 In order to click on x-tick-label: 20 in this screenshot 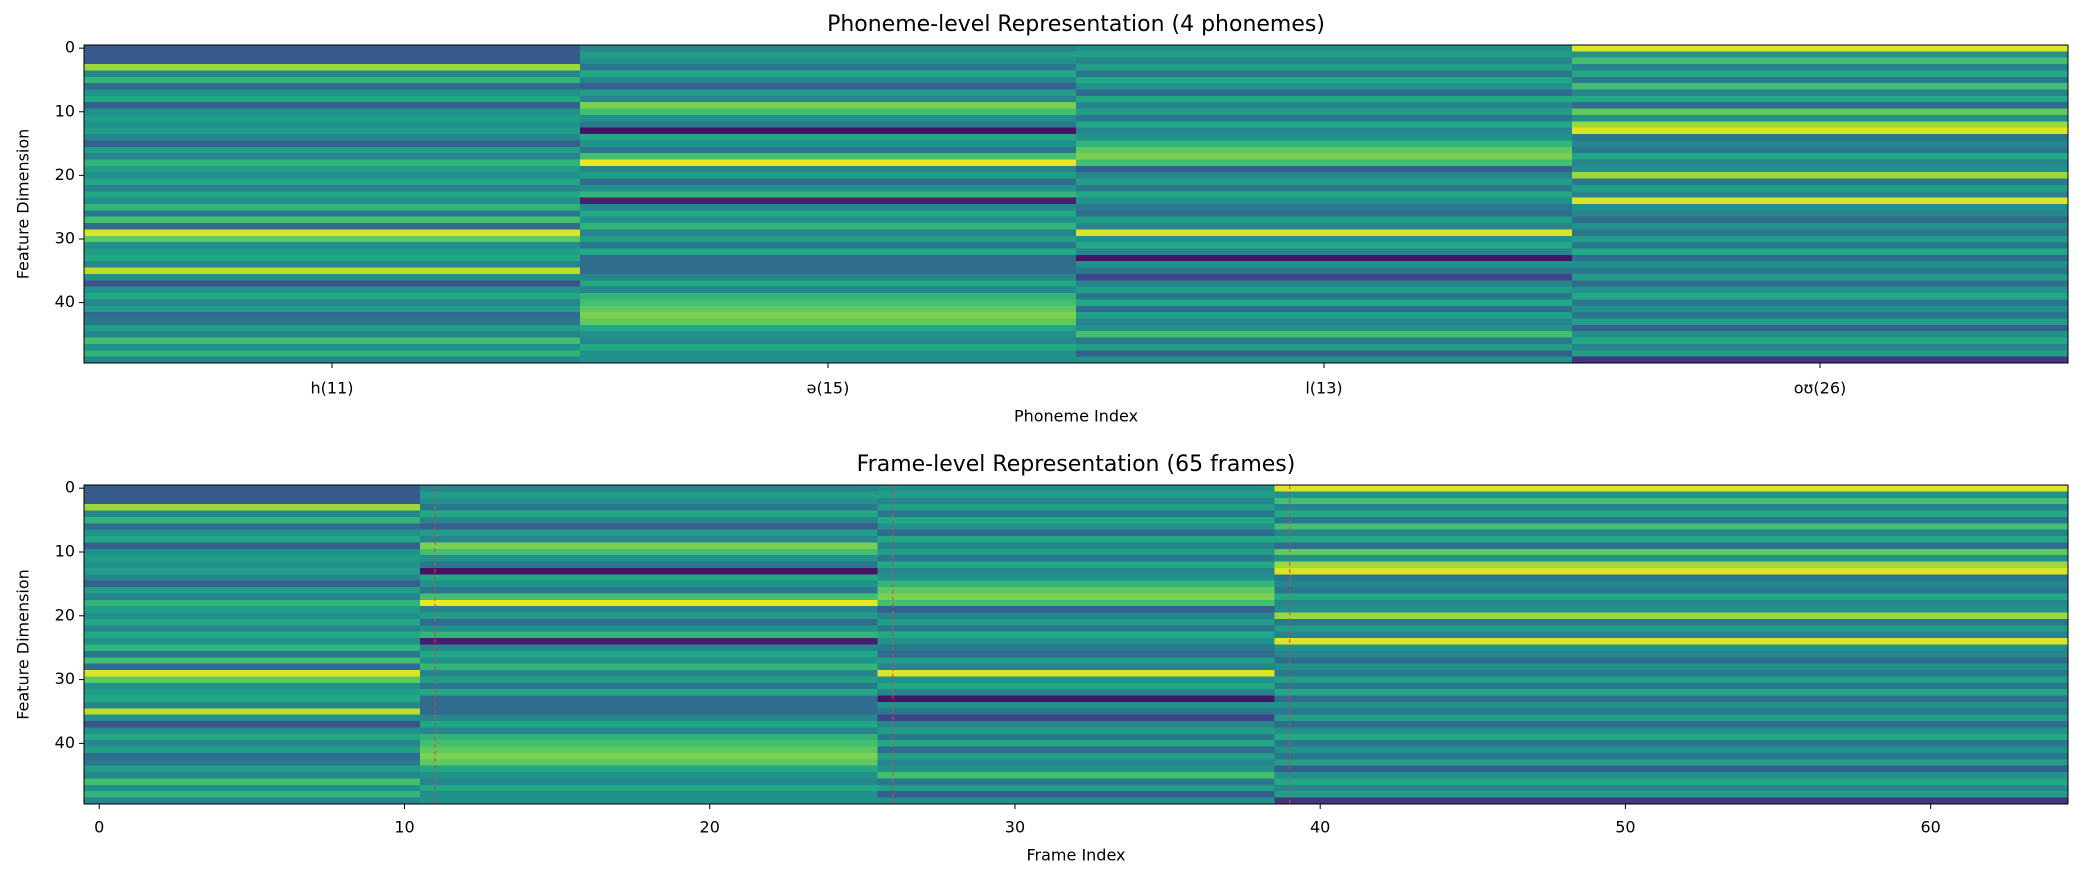, I will do `click(710, 827)`.